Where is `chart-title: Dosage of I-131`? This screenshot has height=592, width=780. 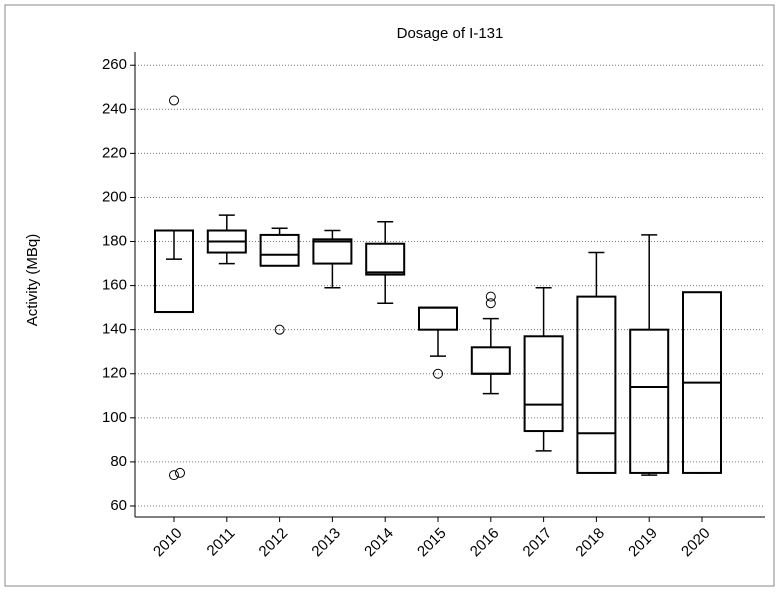
chart-title: Dosage of I-131 is located at coordinates (450, 33).